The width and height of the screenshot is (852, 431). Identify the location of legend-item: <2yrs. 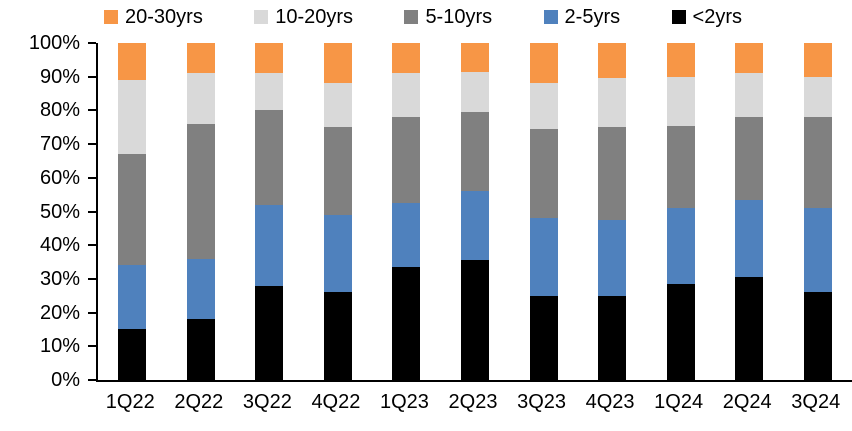
(706, 17).